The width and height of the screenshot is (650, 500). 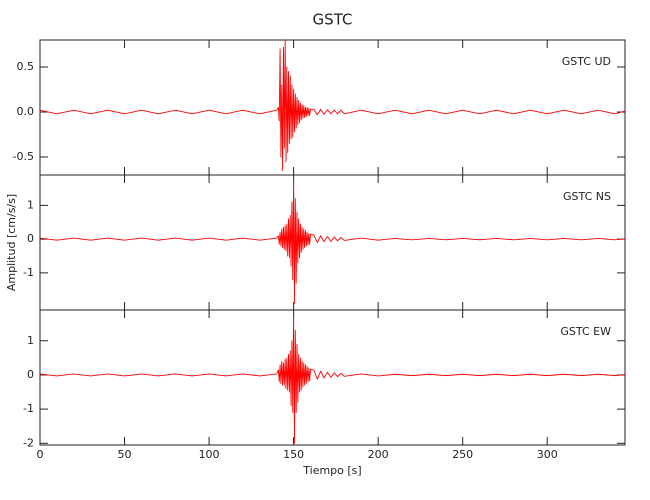 I want to click on y-tick-label: 0.0, so click(x=26, y=111).